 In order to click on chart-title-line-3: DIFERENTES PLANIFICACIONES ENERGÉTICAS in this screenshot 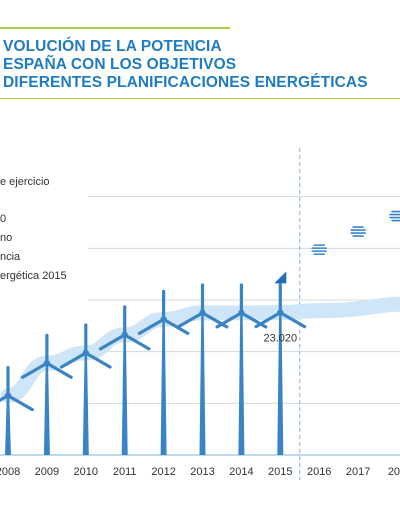, I will do `click(185, 82)`.